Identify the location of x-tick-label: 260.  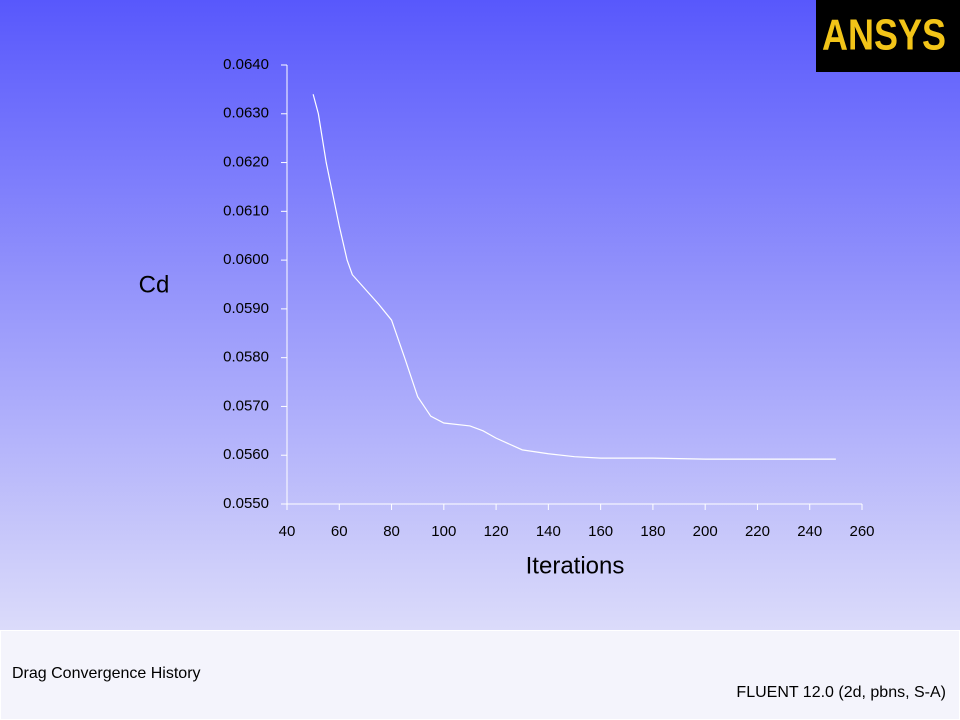
(861, 531).